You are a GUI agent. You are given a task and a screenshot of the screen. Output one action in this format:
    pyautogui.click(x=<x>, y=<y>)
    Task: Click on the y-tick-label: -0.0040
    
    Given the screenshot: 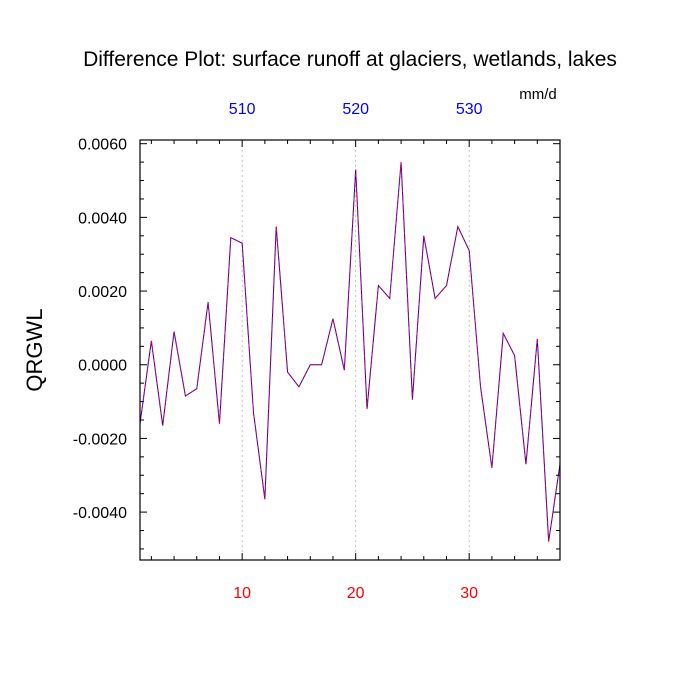 What is the action you would take?
    pyautogui.click(x=100, y=513)
    